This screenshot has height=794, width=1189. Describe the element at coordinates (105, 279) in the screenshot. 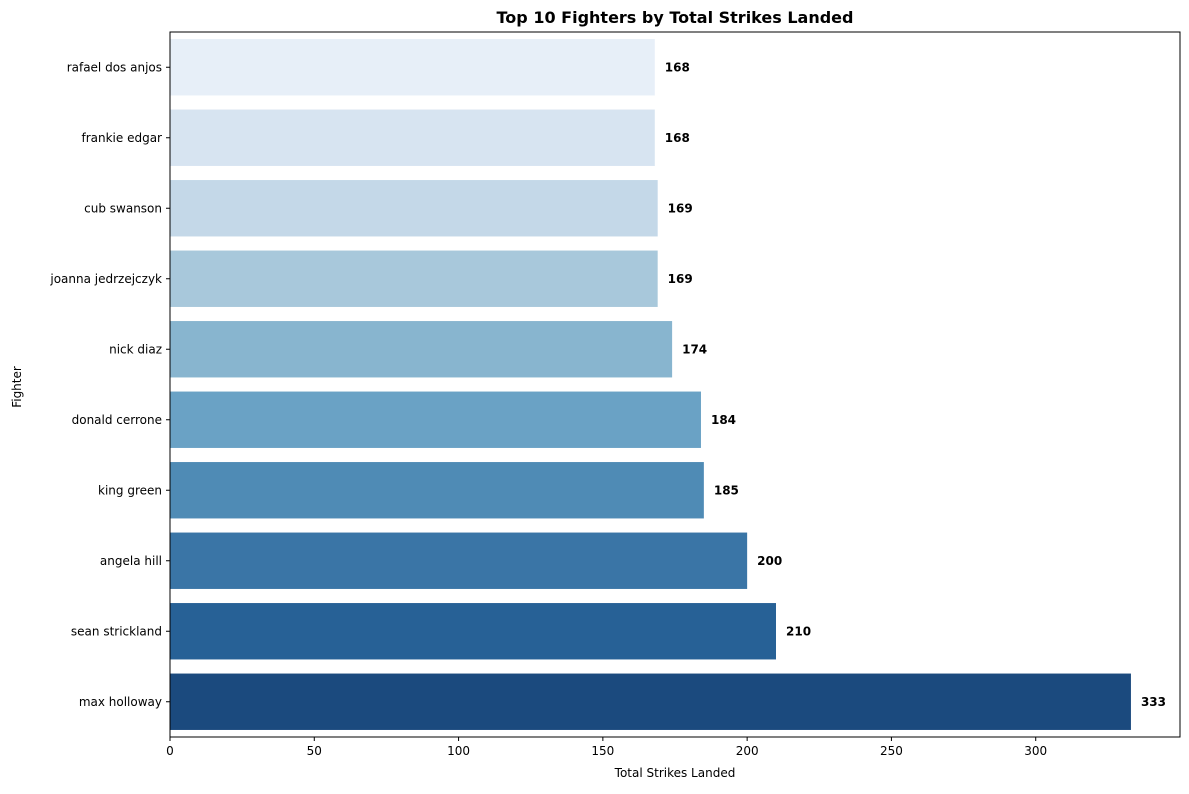

I see `y-tick-label: joanna jedrzejczyk` at that location.